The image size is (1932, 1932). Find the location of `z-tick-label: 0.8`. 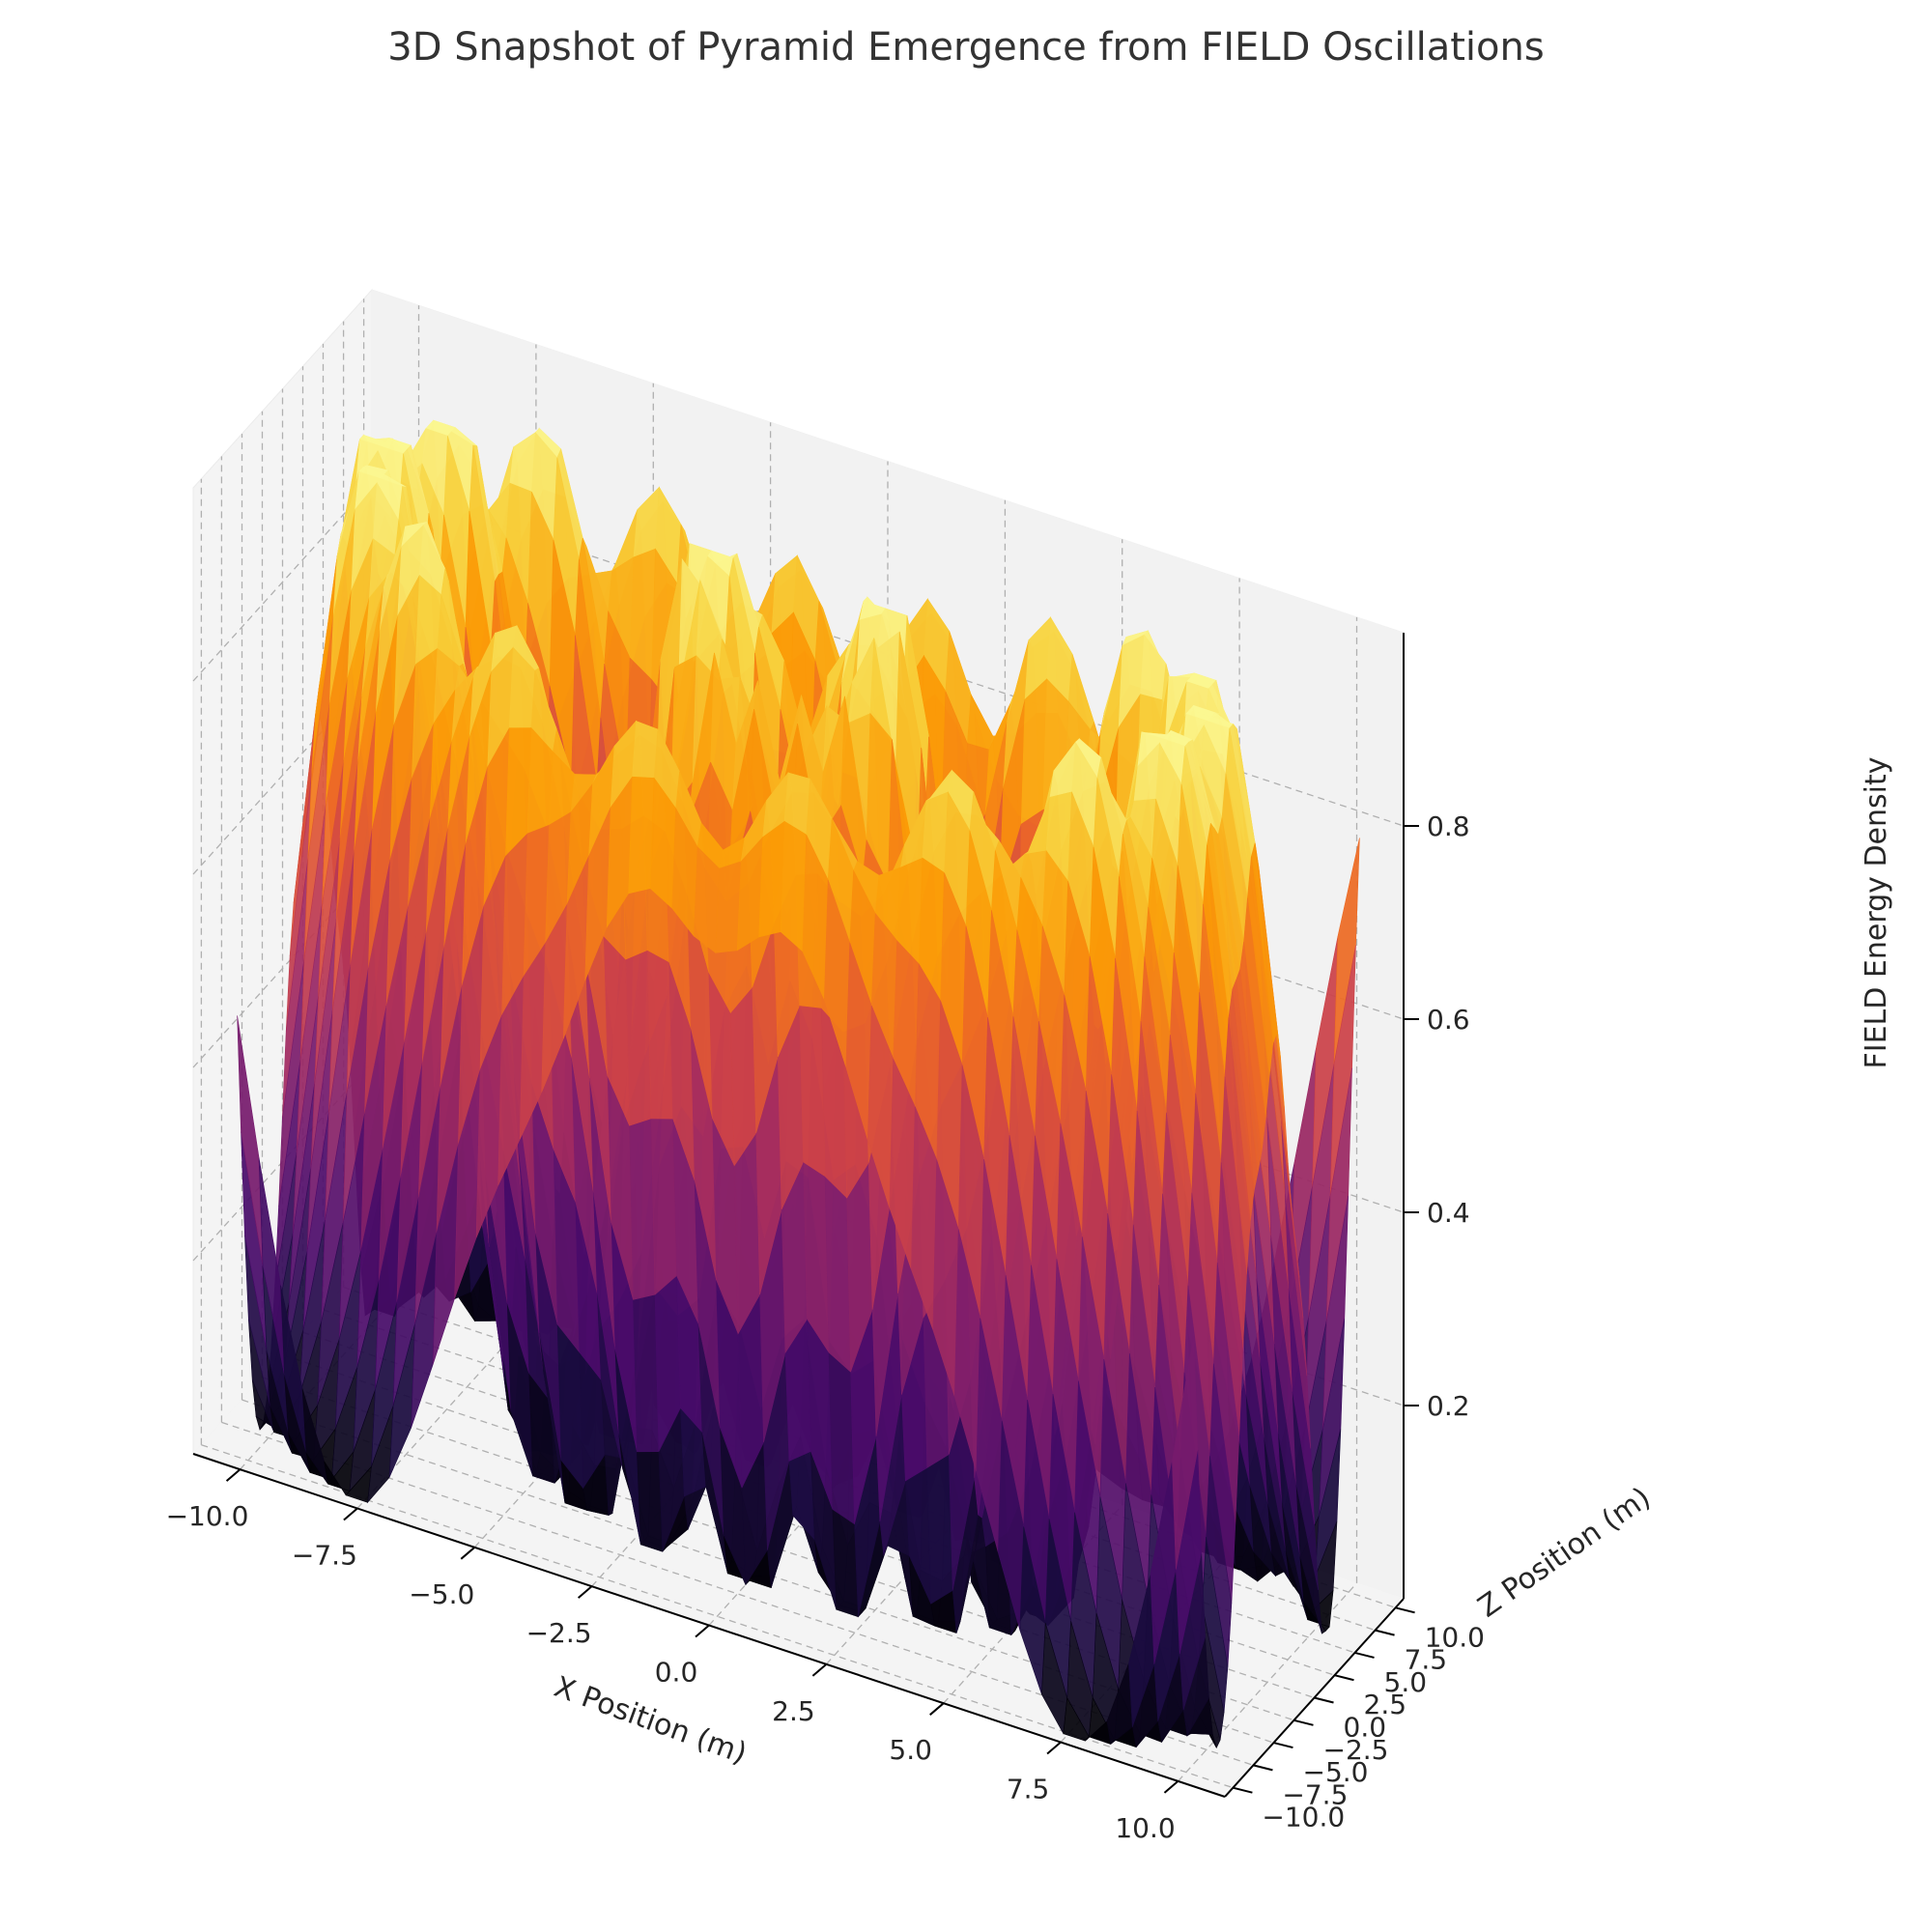

z-tick-label: 0.8 is located at coordinates (1448, 826).